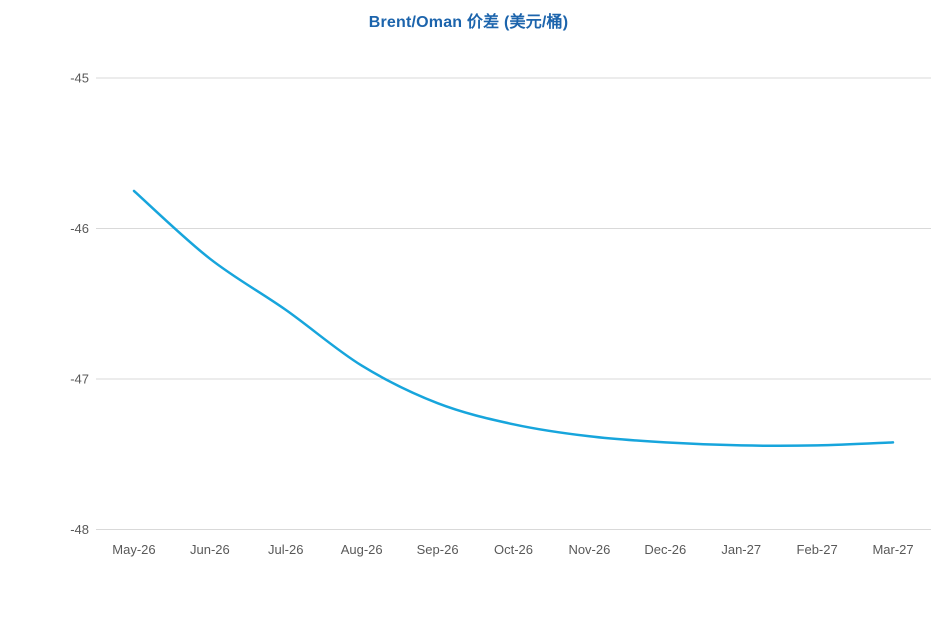  I want to click on x-axis-tick-label: Mar-27, so click(892, 549).